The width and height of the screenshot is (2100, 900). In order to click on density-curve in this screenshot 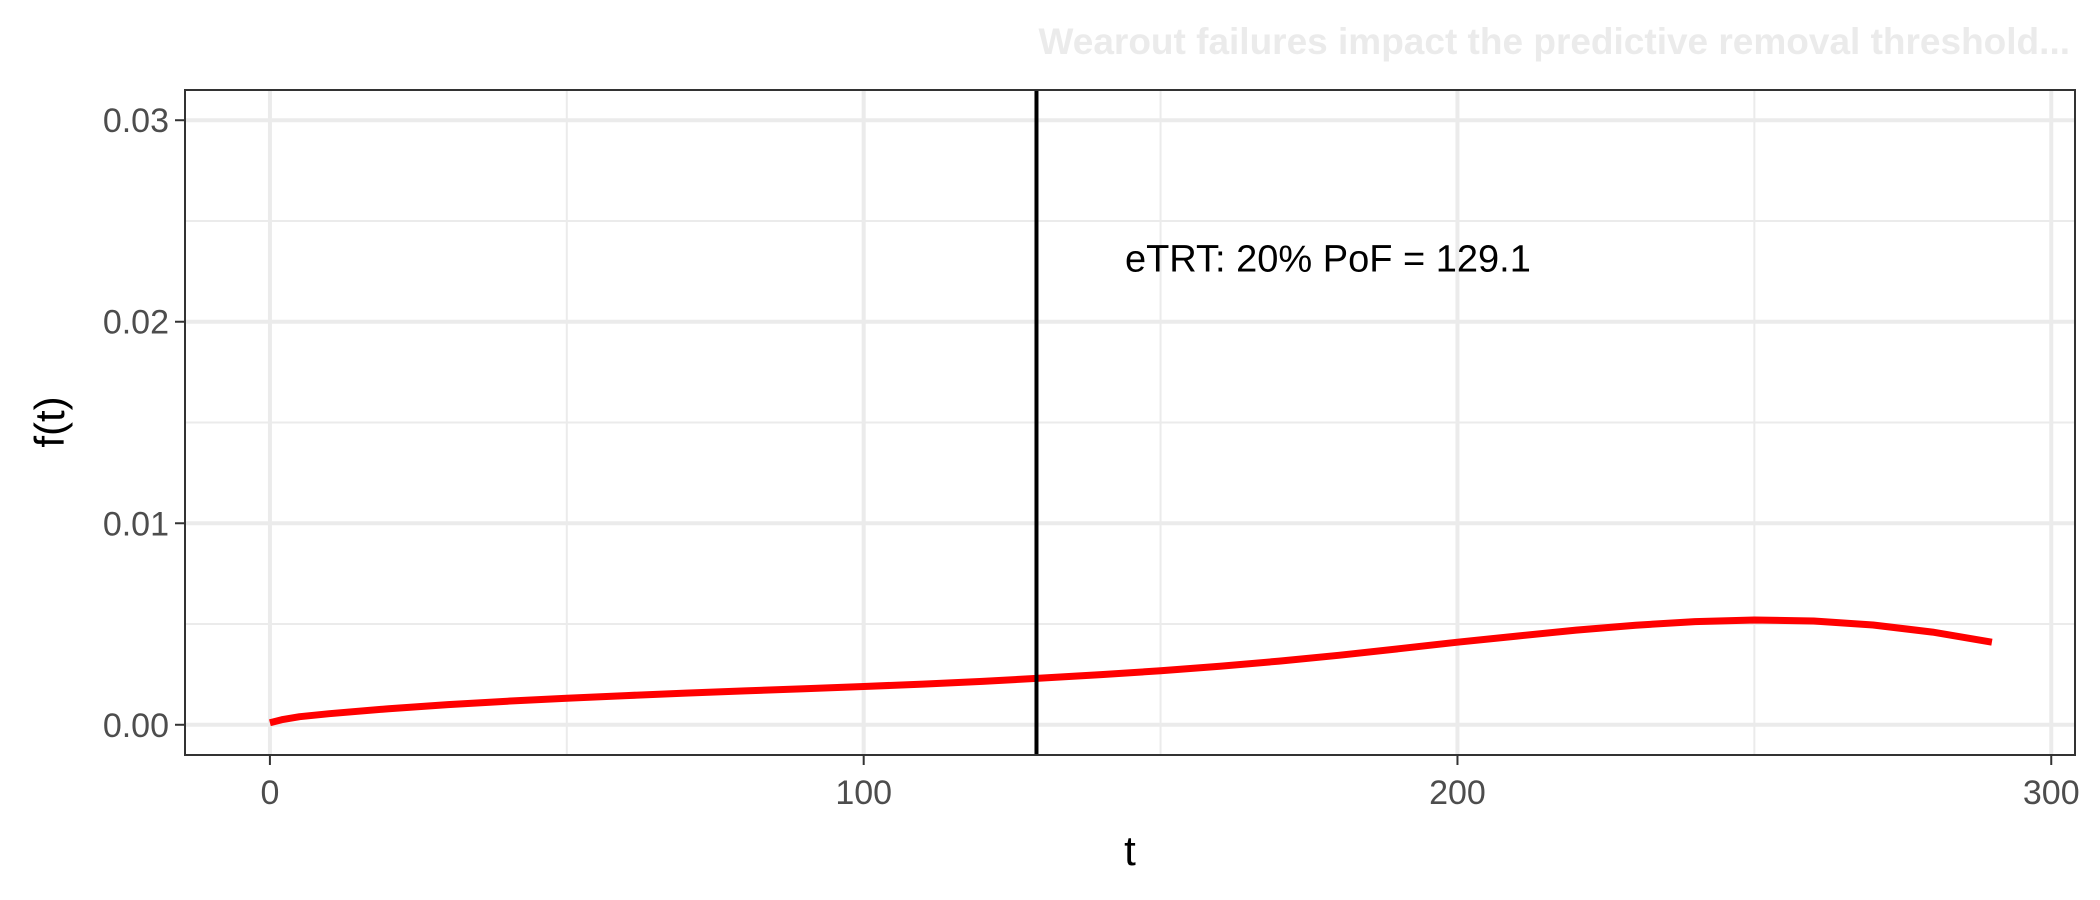, I will do `click(1131, 671)`.